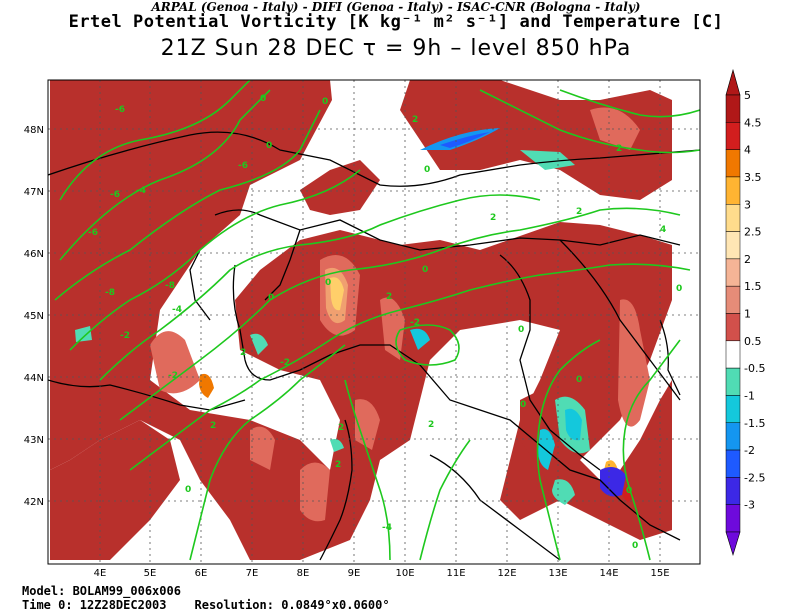 The width and height of the screenshot is (792, 612). Describe the element at coordinates (34, 378) in the screenshot. I see `lat-label: 44N` at that location.